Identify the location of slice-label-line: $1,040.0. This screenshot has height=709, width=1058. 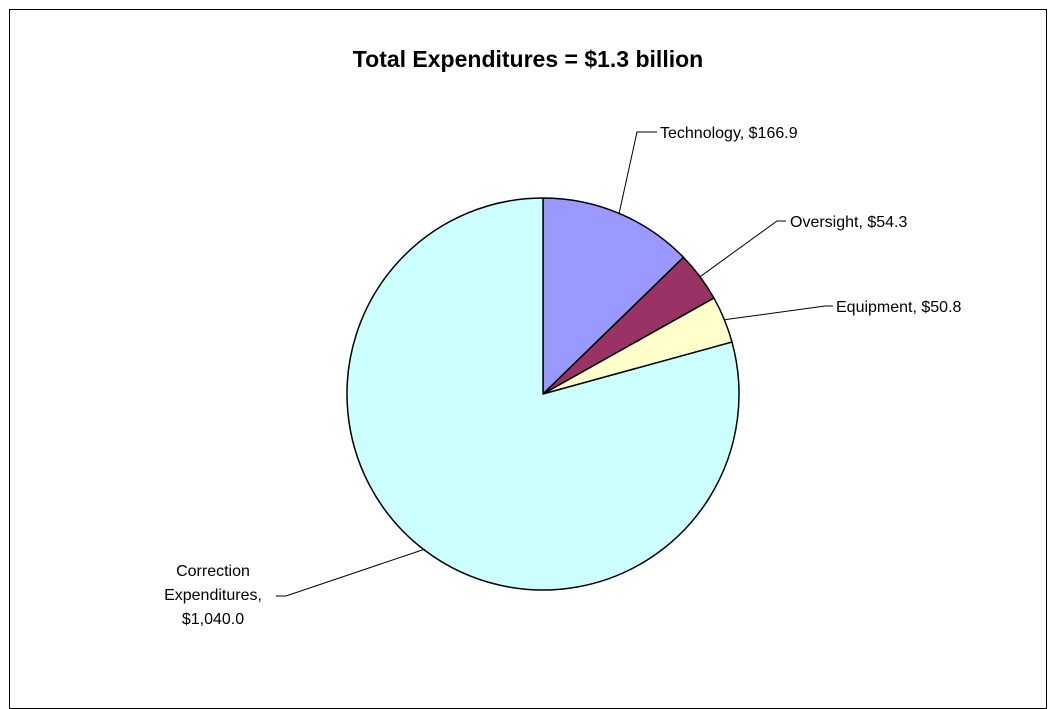
(213, 619).